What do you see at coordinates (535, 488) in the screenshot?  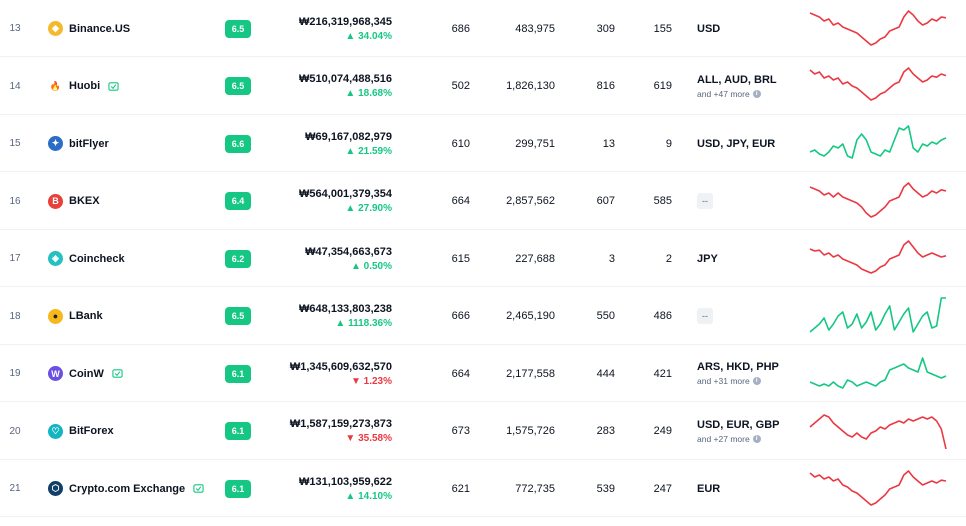 I see `coins-count: 772,735` at bounding box center [535, 488].